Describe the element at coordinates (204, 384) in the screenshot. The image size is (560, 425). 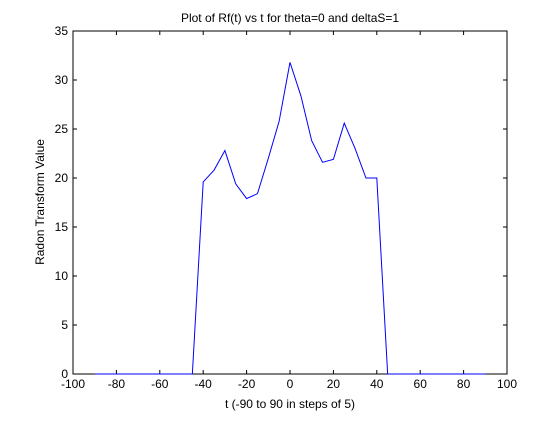
I see `x-tick-label: -40` at that location.